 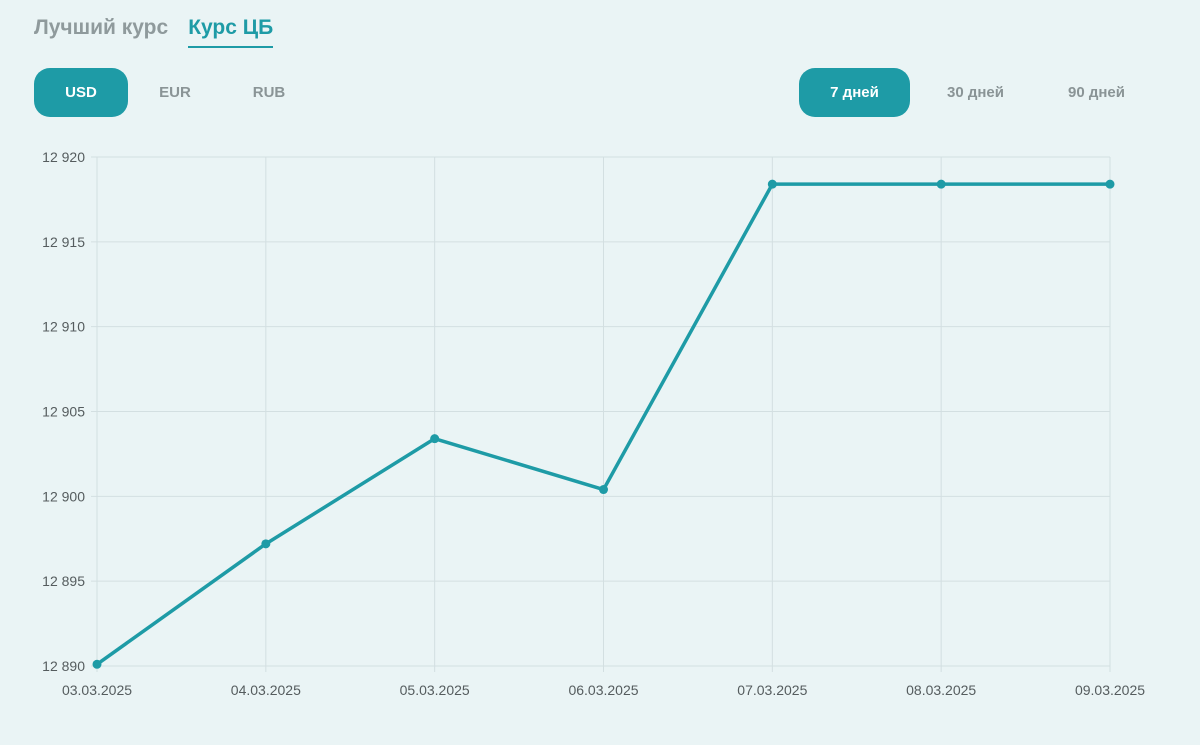 I want to click on y-tick-label: 12 905, so click(x=63, y=412).